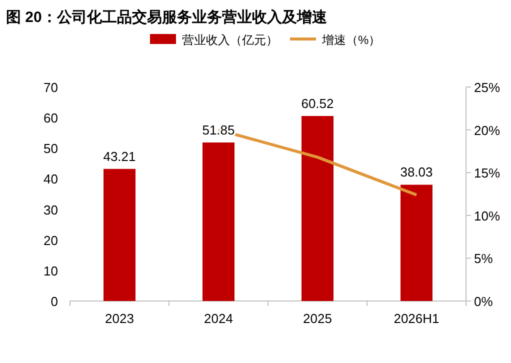 The image size is (511, 363). What do you see at coordinates (51, 179) in the screenshot?
I see `y-tick-label: 40` at bounding box center [51, 179].